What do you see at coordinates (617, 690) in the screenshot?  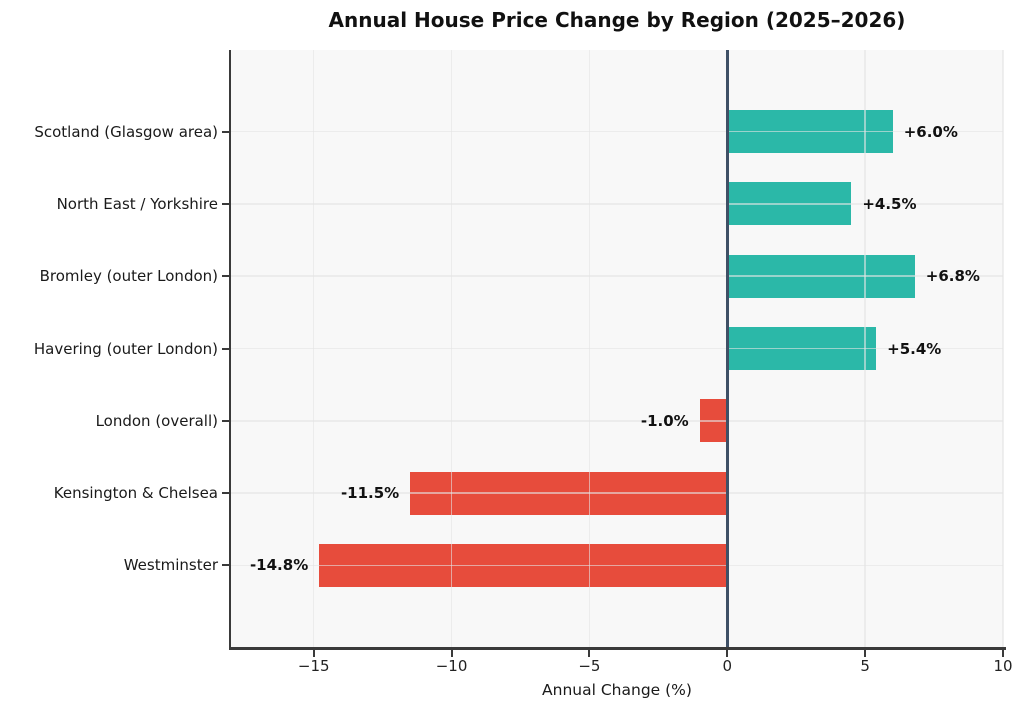 I see `x-axis-label: Annual Change (%)` at bounding box center [617, 690].